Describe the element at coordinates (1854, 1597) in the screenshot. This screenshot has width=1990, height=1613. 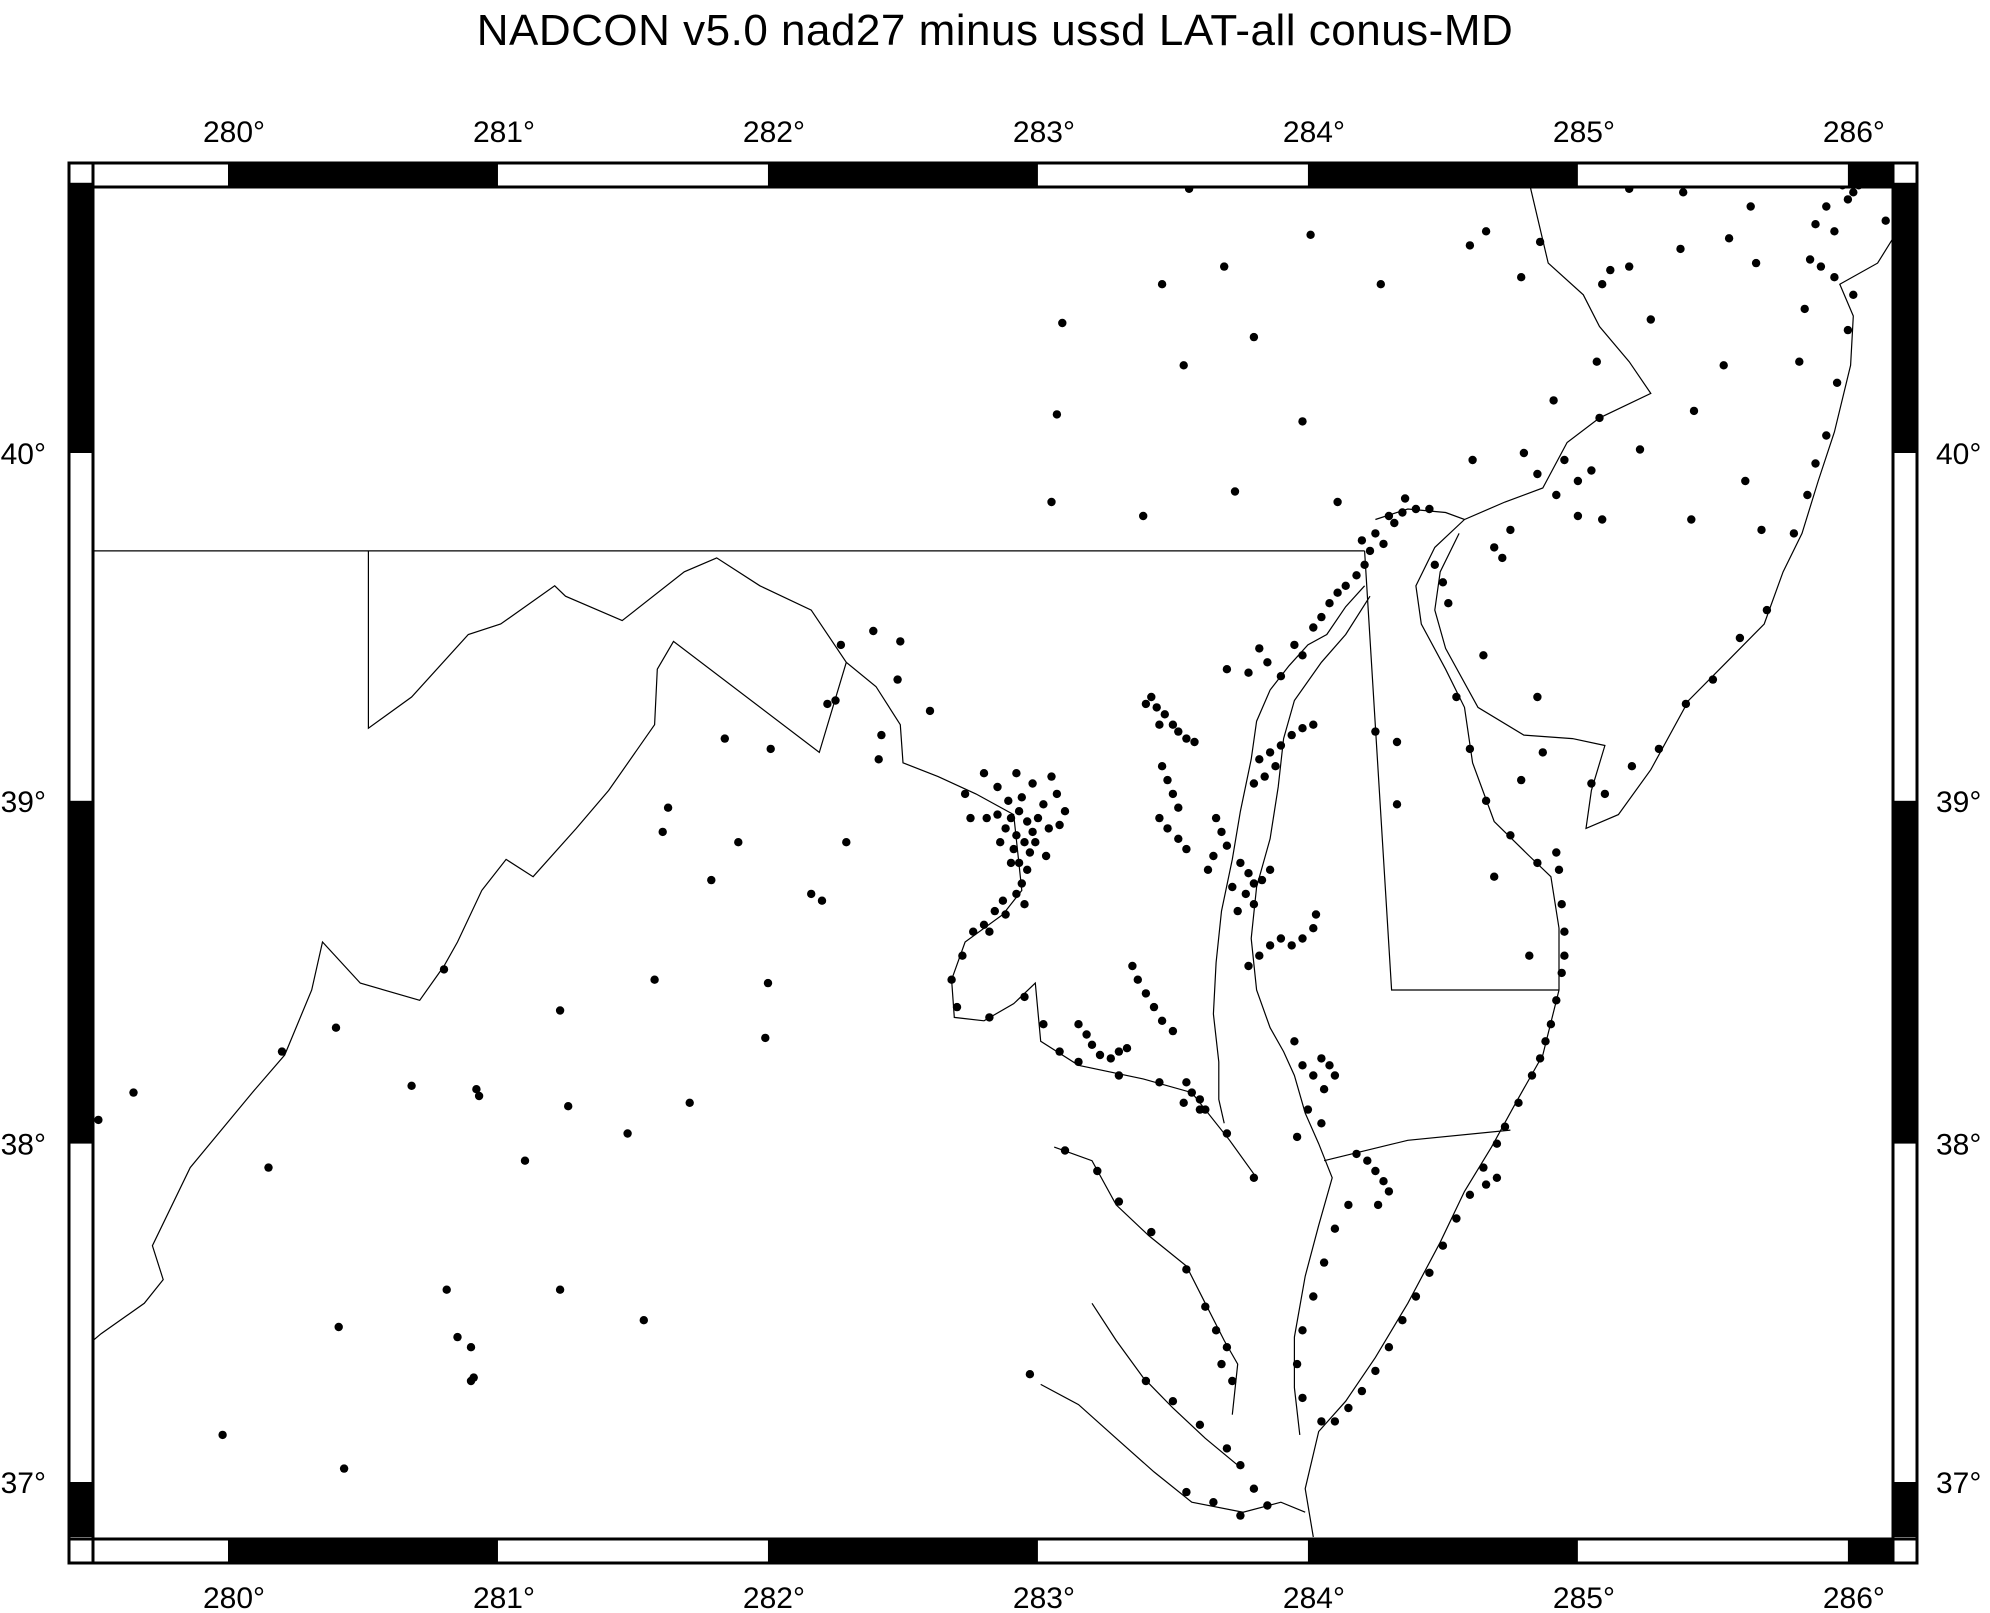
I see `x-tick-label: 286°` at that location.